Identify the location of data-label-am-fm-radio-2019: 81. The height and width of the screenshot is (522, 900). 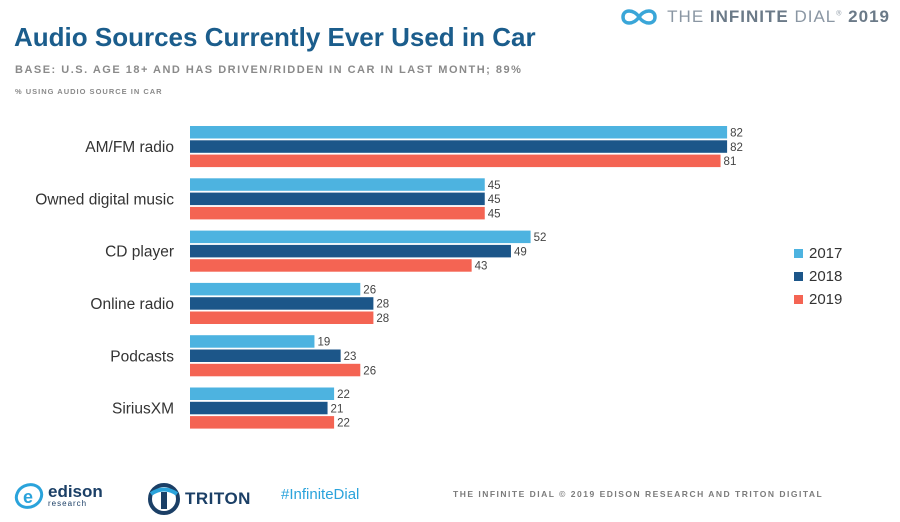
(730, 162).